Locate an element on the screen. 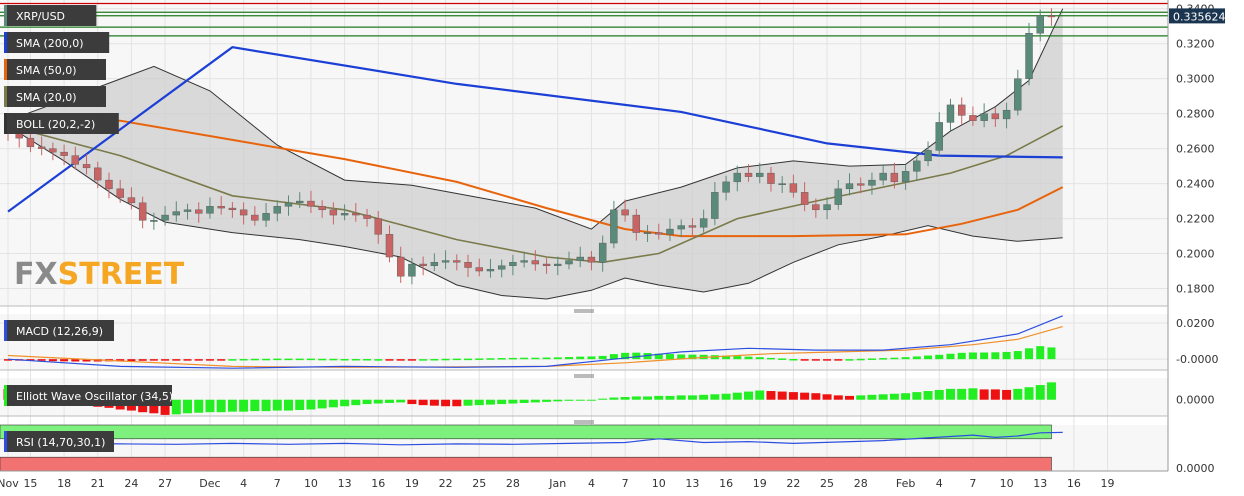 Image resolution: width=1244 pixels, height=496 pixels. rsi-overbought-zone is located at coordinates (526, 432).